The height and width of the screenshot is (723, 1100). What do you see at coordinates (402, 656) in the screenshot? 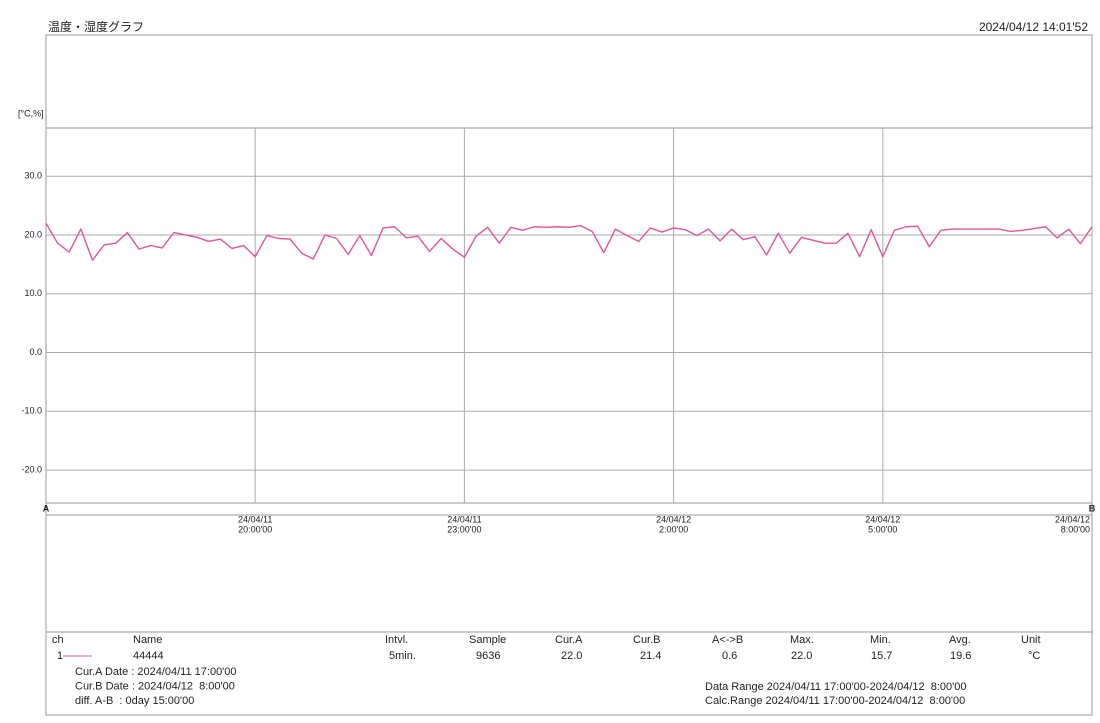
I see `table-cell: 5min.` at bounding box center [402, 656].